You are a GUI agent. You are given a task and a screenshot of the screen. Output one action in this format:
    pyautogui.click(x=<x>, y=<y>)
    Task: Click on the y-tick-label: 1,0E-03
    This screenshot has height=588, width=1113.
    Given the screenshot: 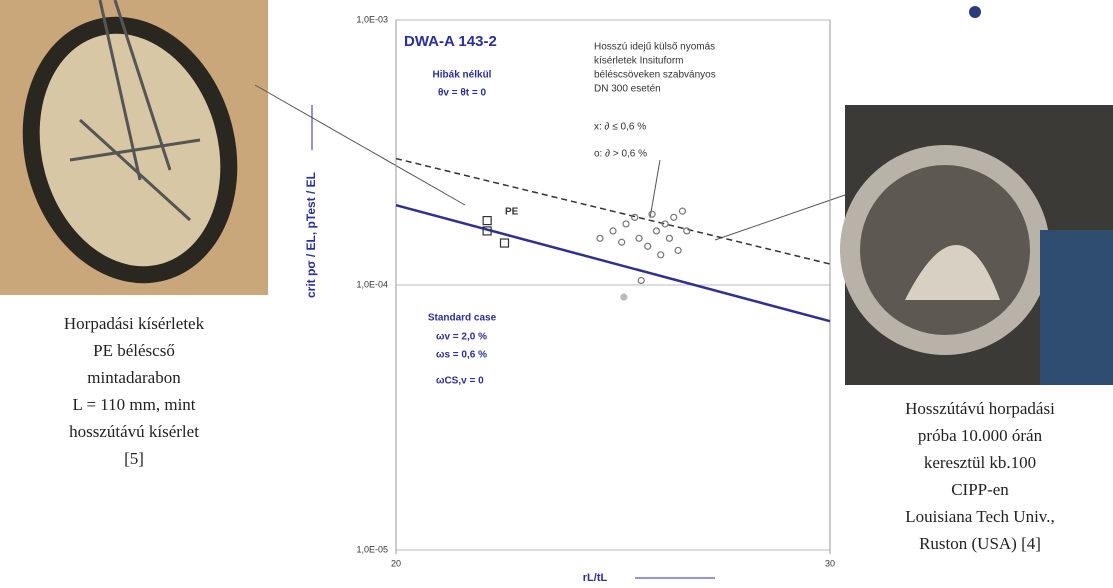 What is the action you would take?
    pyautogui.click(x=372, y=19)
    